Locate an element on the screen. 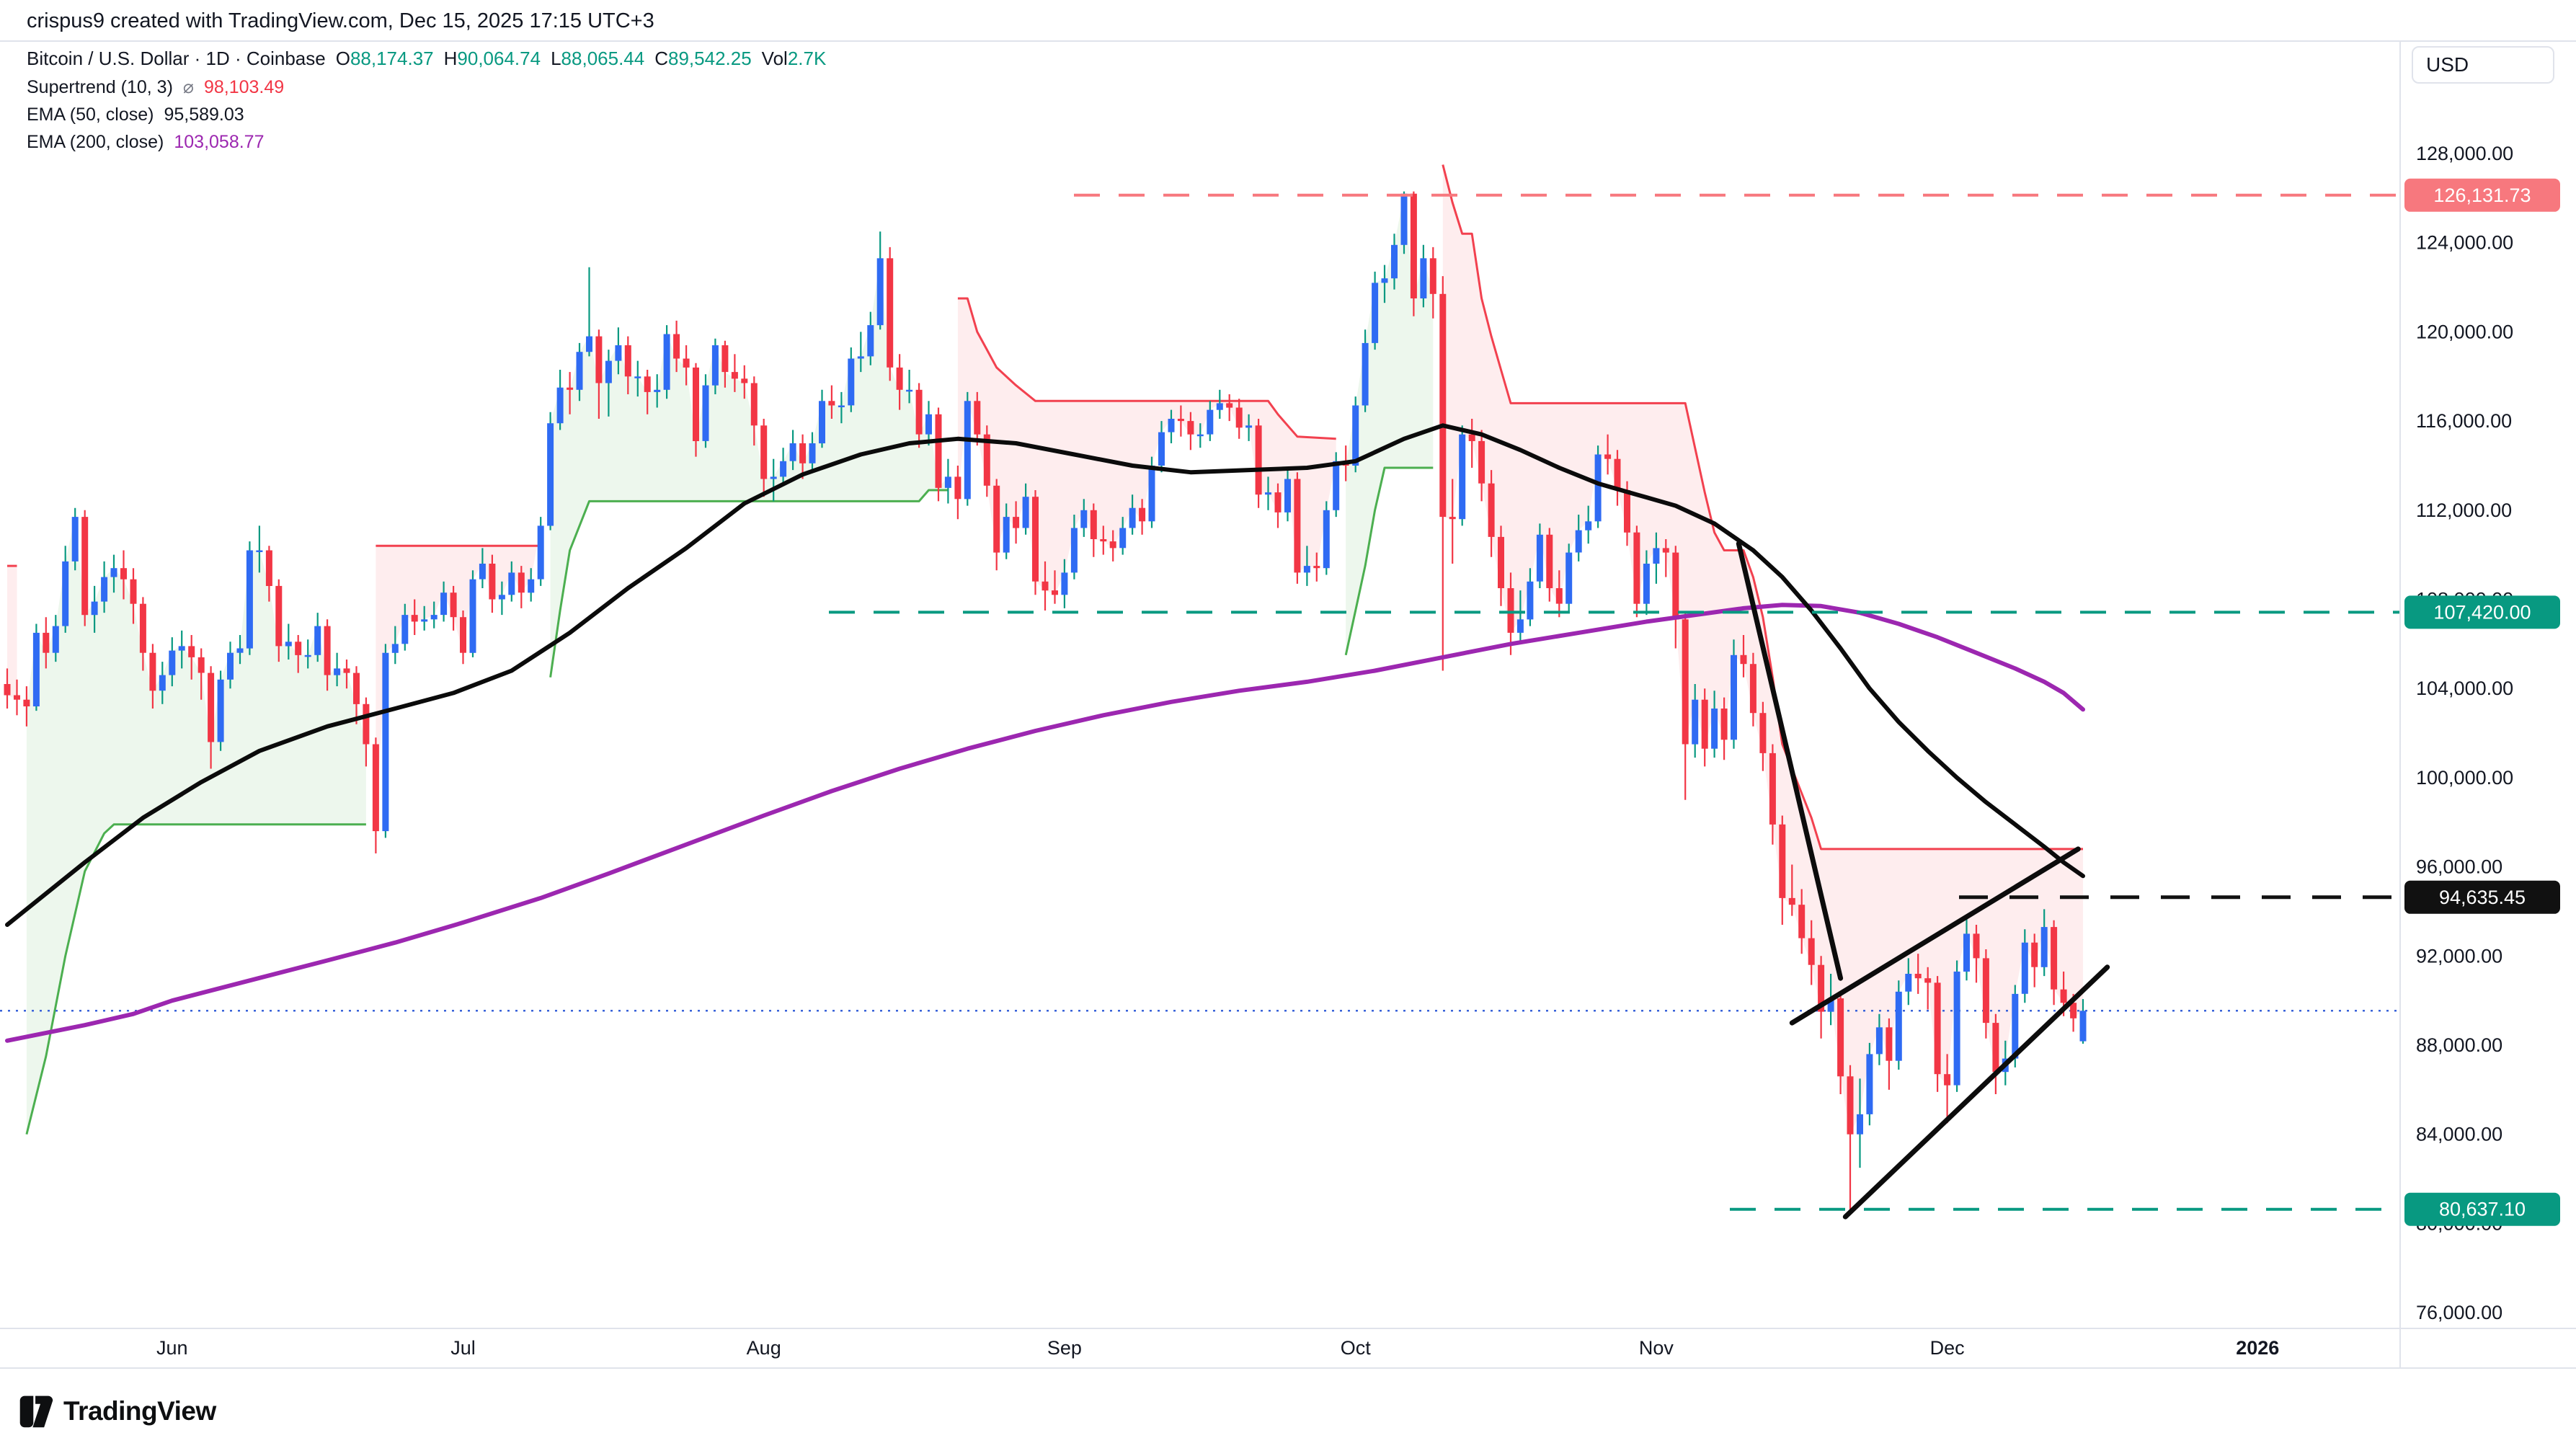 The height and width of the screenshot is (1456, 2576). svg-text: 2026 is located at coordinates (2257, 1348).